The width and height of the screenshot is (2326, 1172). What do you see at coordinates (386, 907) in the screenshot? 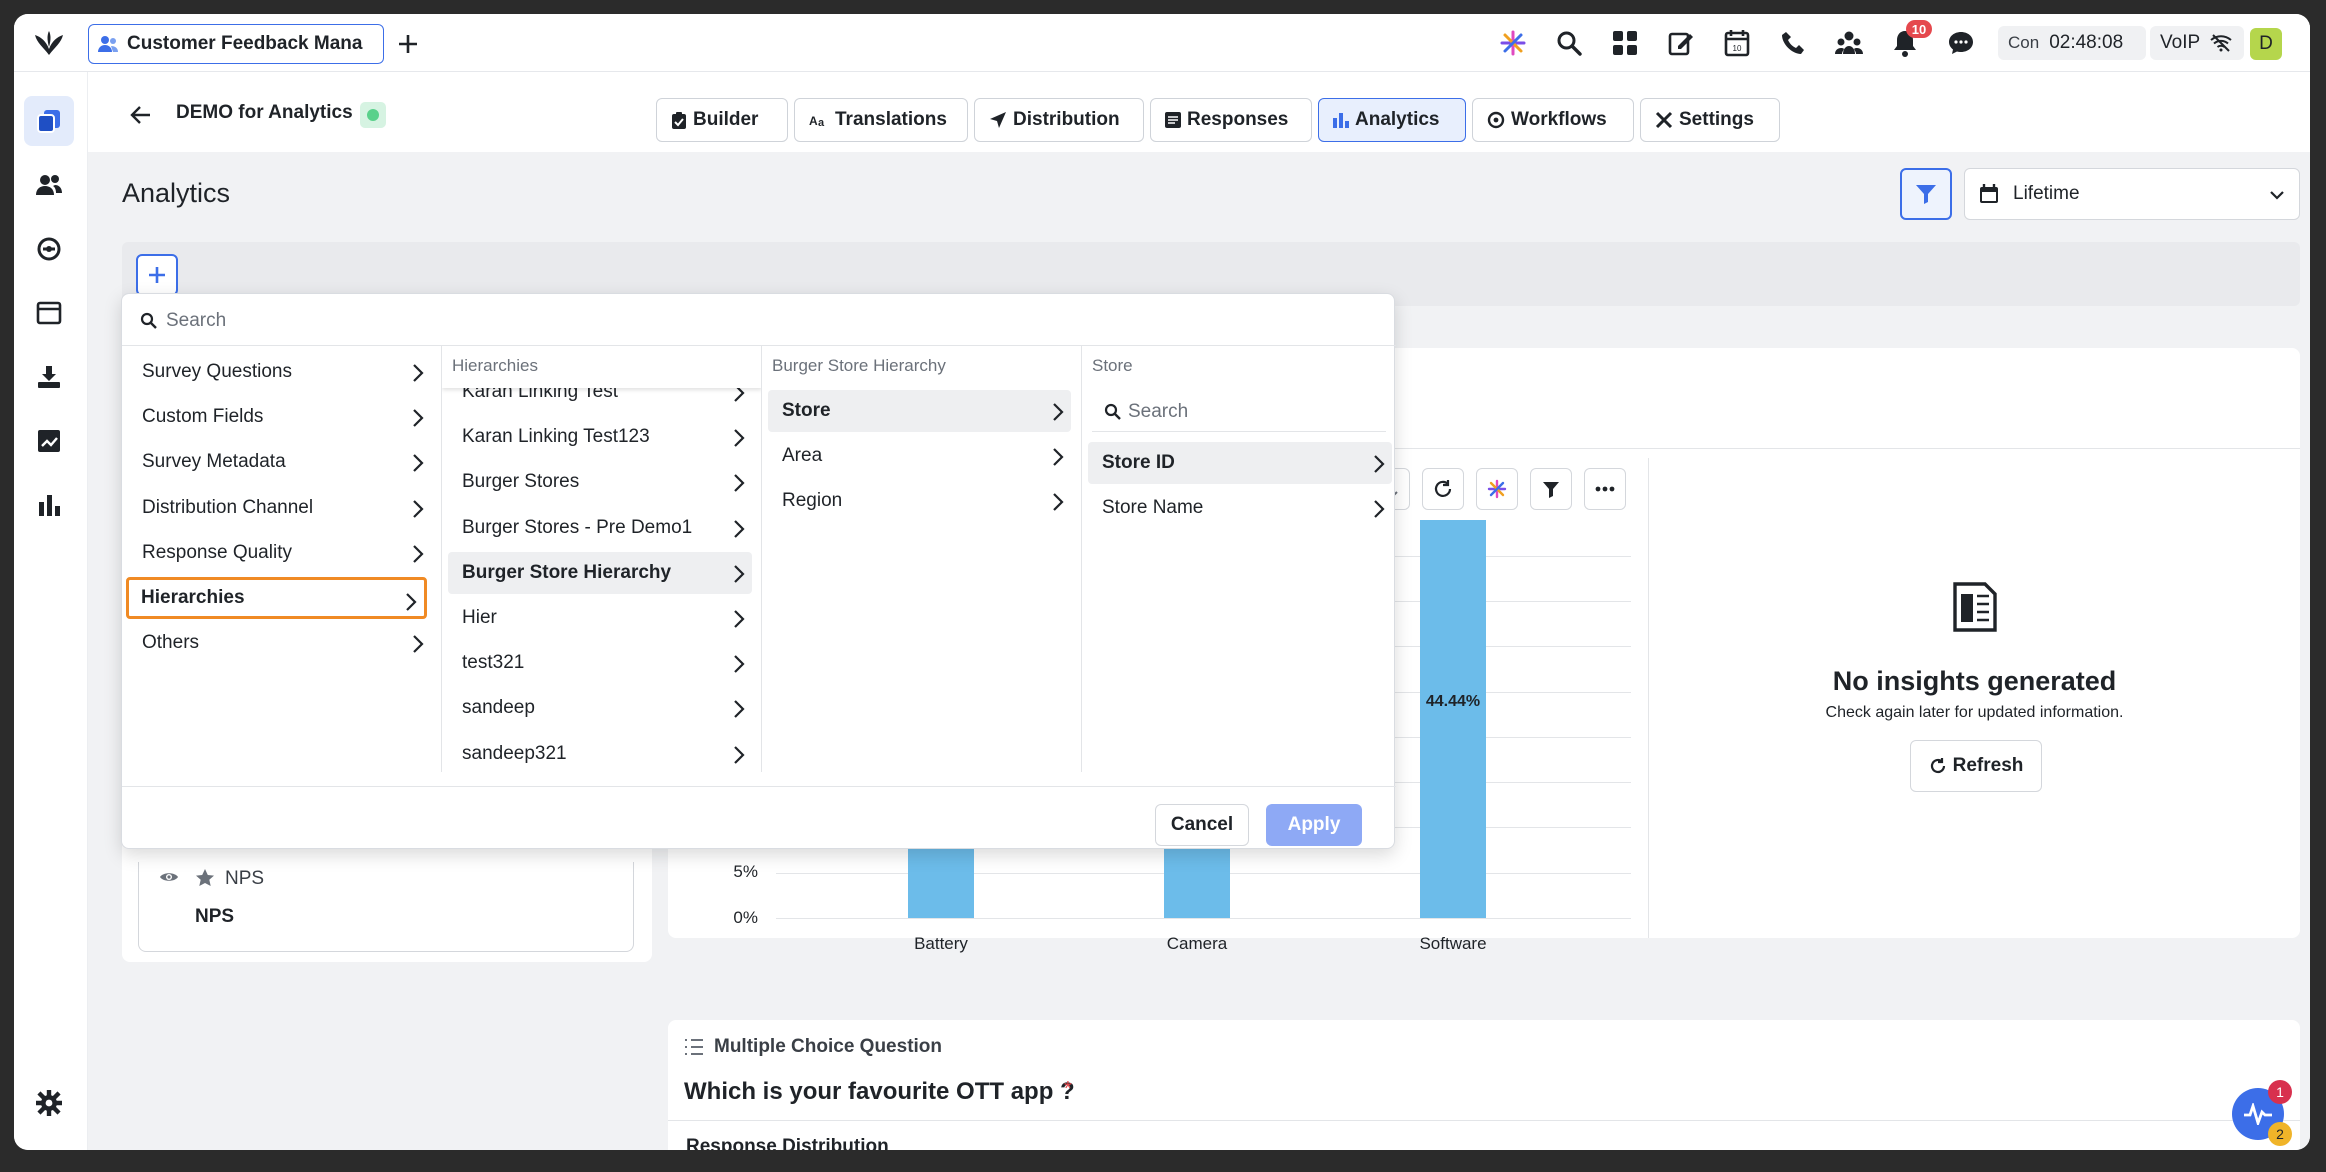
I see `nps-question-card: NPS NPS` at bounding box center [386, 907].